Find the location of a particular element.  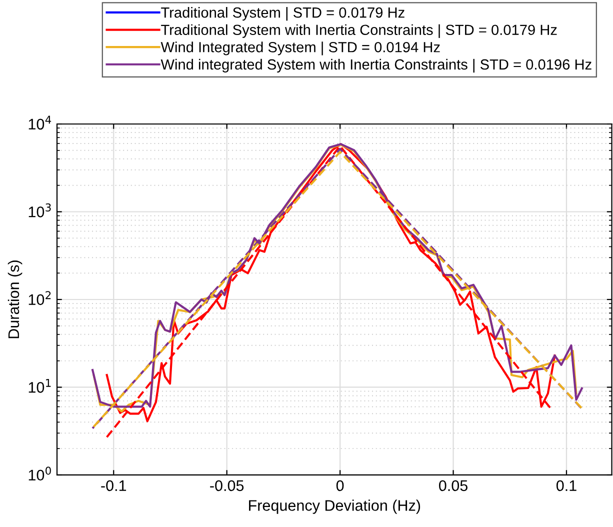

x-tick-label: -0.1 is located at coordinates (113, 486).